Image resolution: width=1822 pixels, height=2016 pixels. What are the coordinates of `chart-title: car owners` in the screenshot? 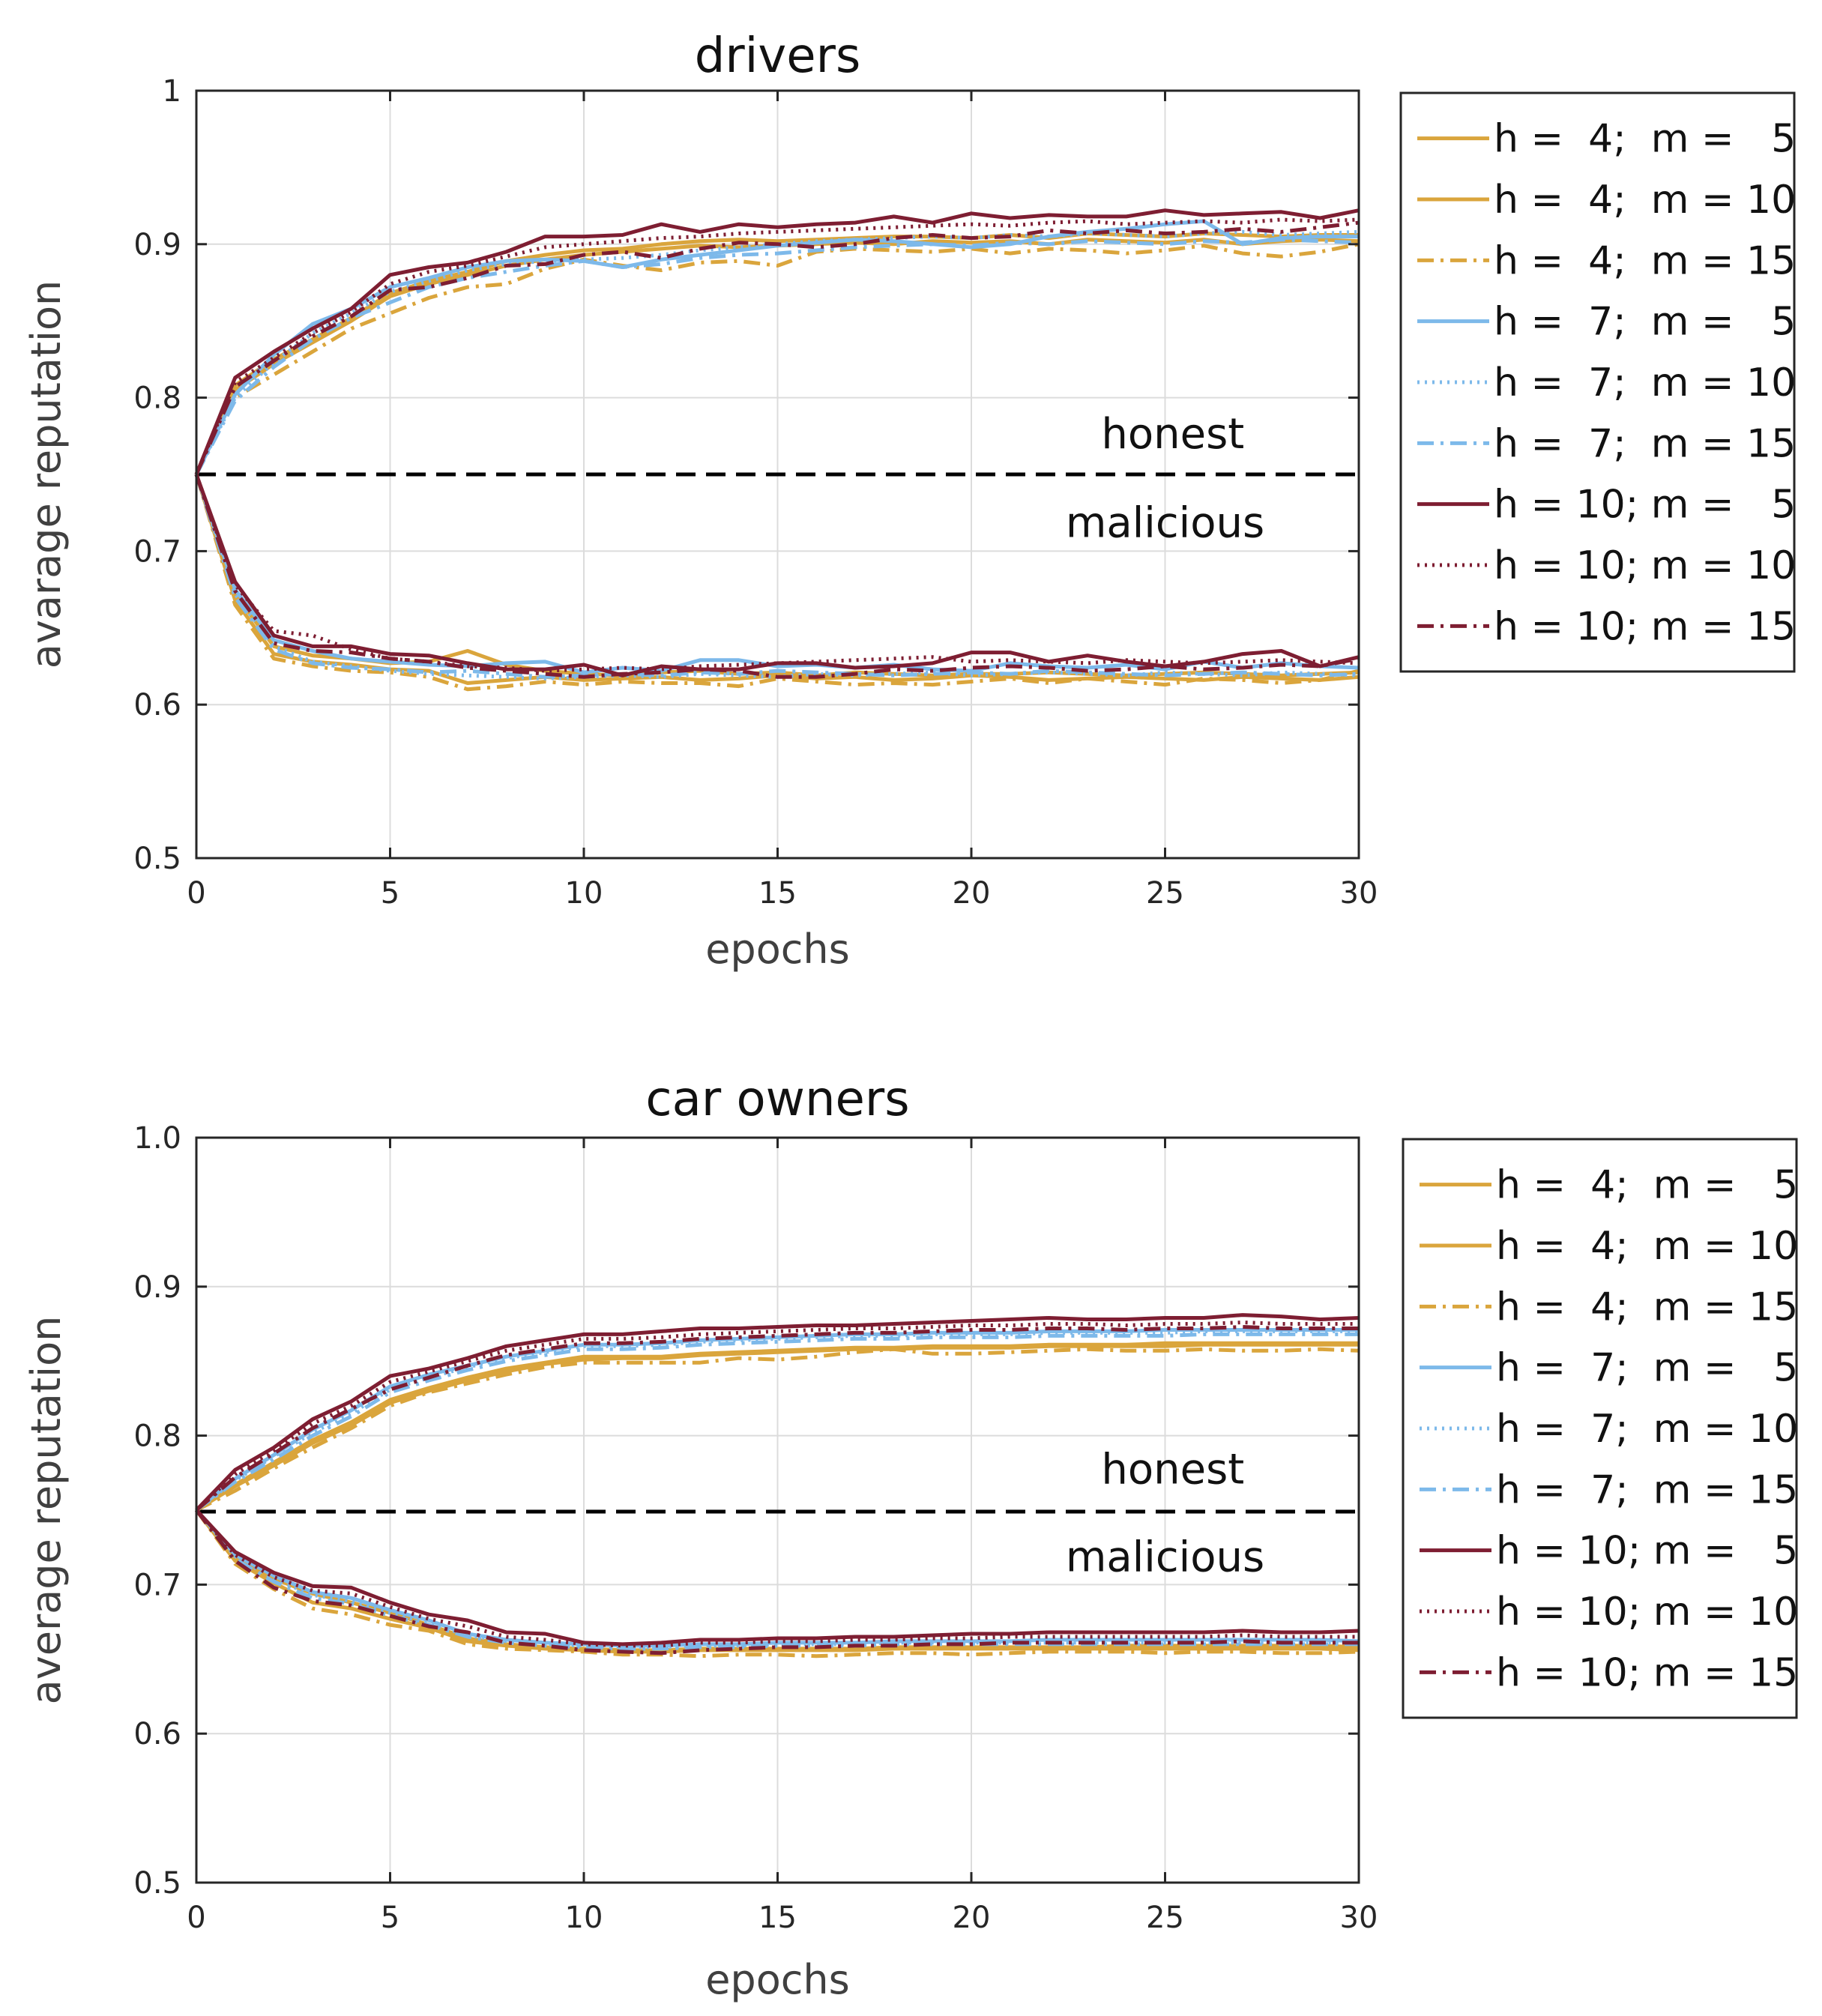 It's located at (777, 1099).